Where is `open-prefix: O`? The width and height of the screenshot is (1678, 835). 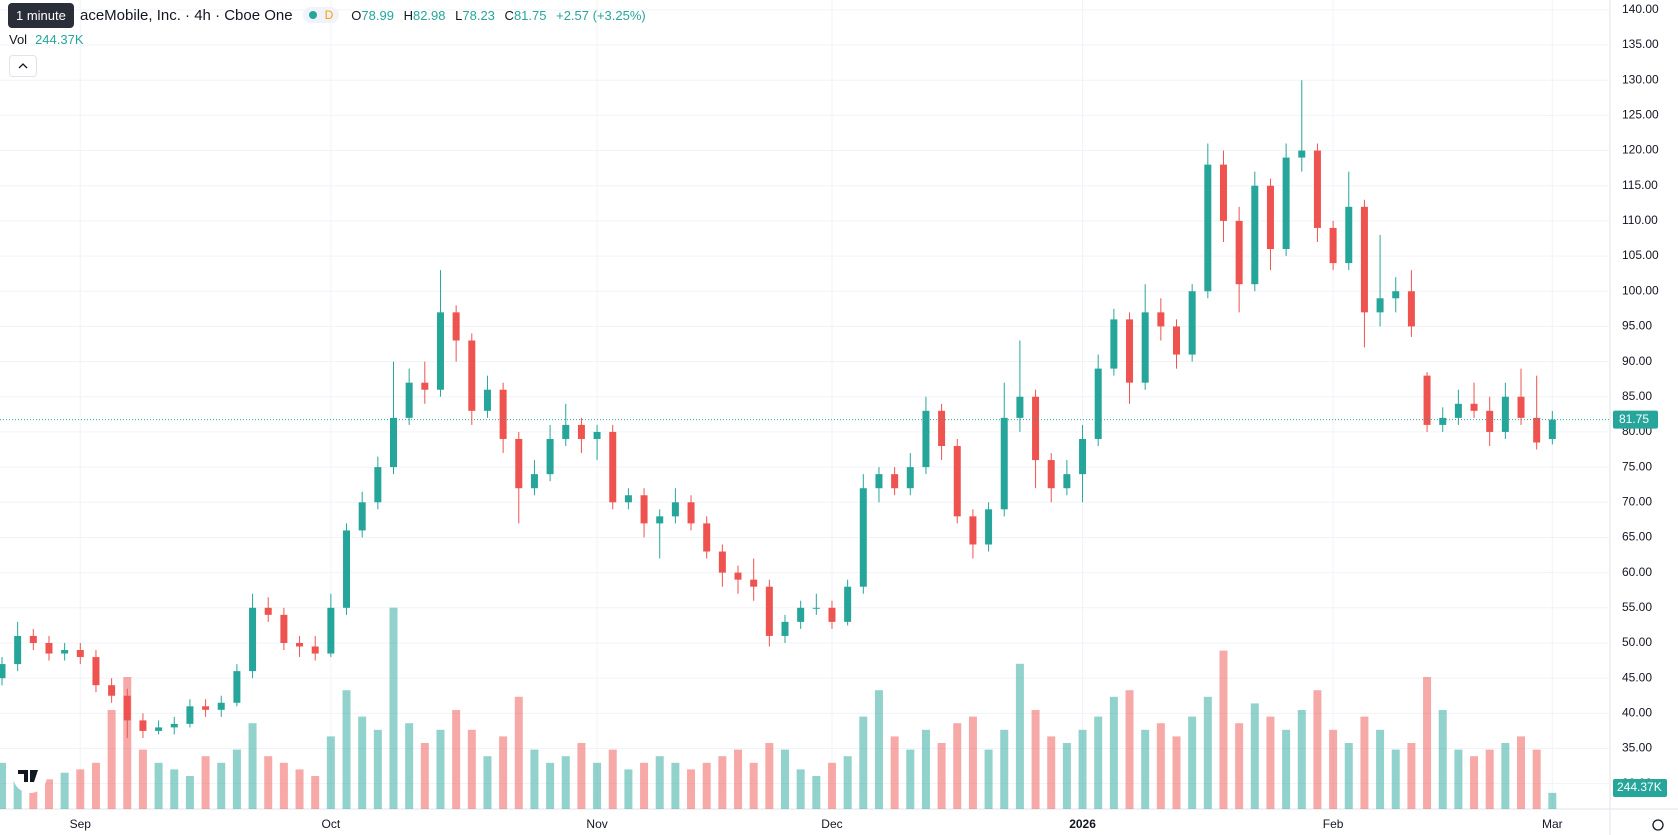 open-prefix: O is located at coordinates (356, 15).